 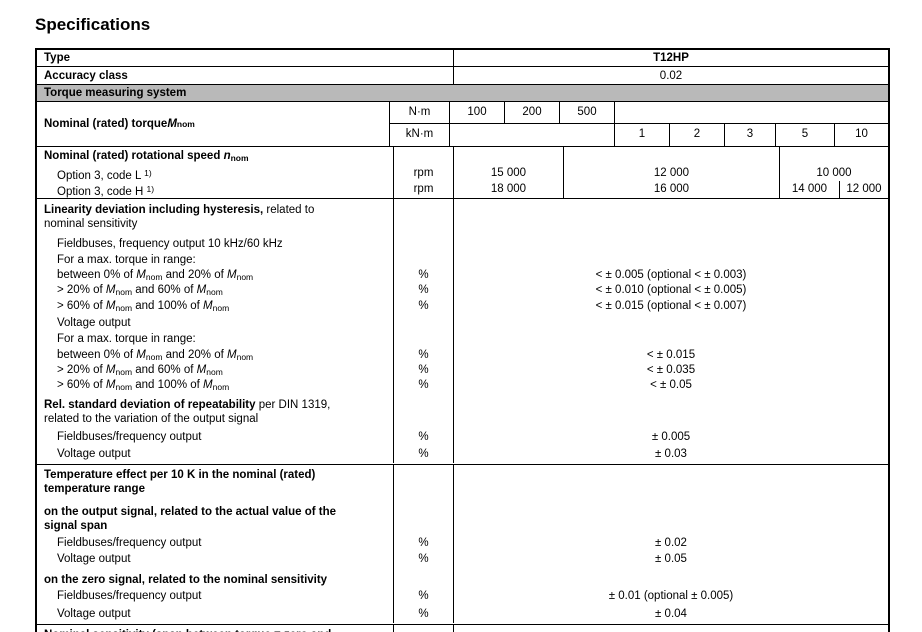 What do you see at coordinates (751, 112) in the screenshot?
I see `torque-nm-blank-cell` at bounding box center [751, 112].